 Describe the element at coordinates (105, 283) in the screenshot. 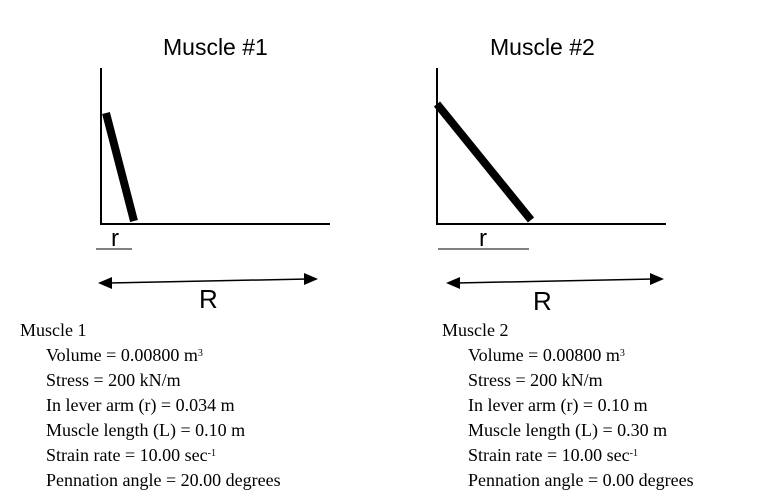

I see `muscle-1-R-arrow-left-head` at that location.